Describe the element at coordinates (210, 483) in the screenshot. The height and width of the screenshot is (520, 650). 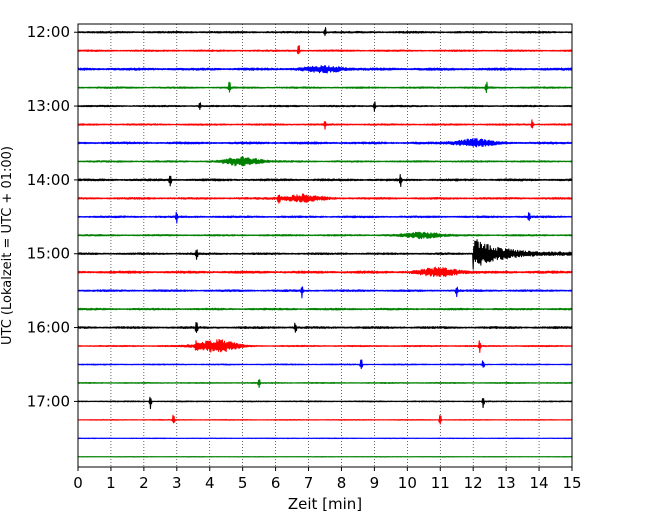
I see `x-tick-label: 4` at that location.